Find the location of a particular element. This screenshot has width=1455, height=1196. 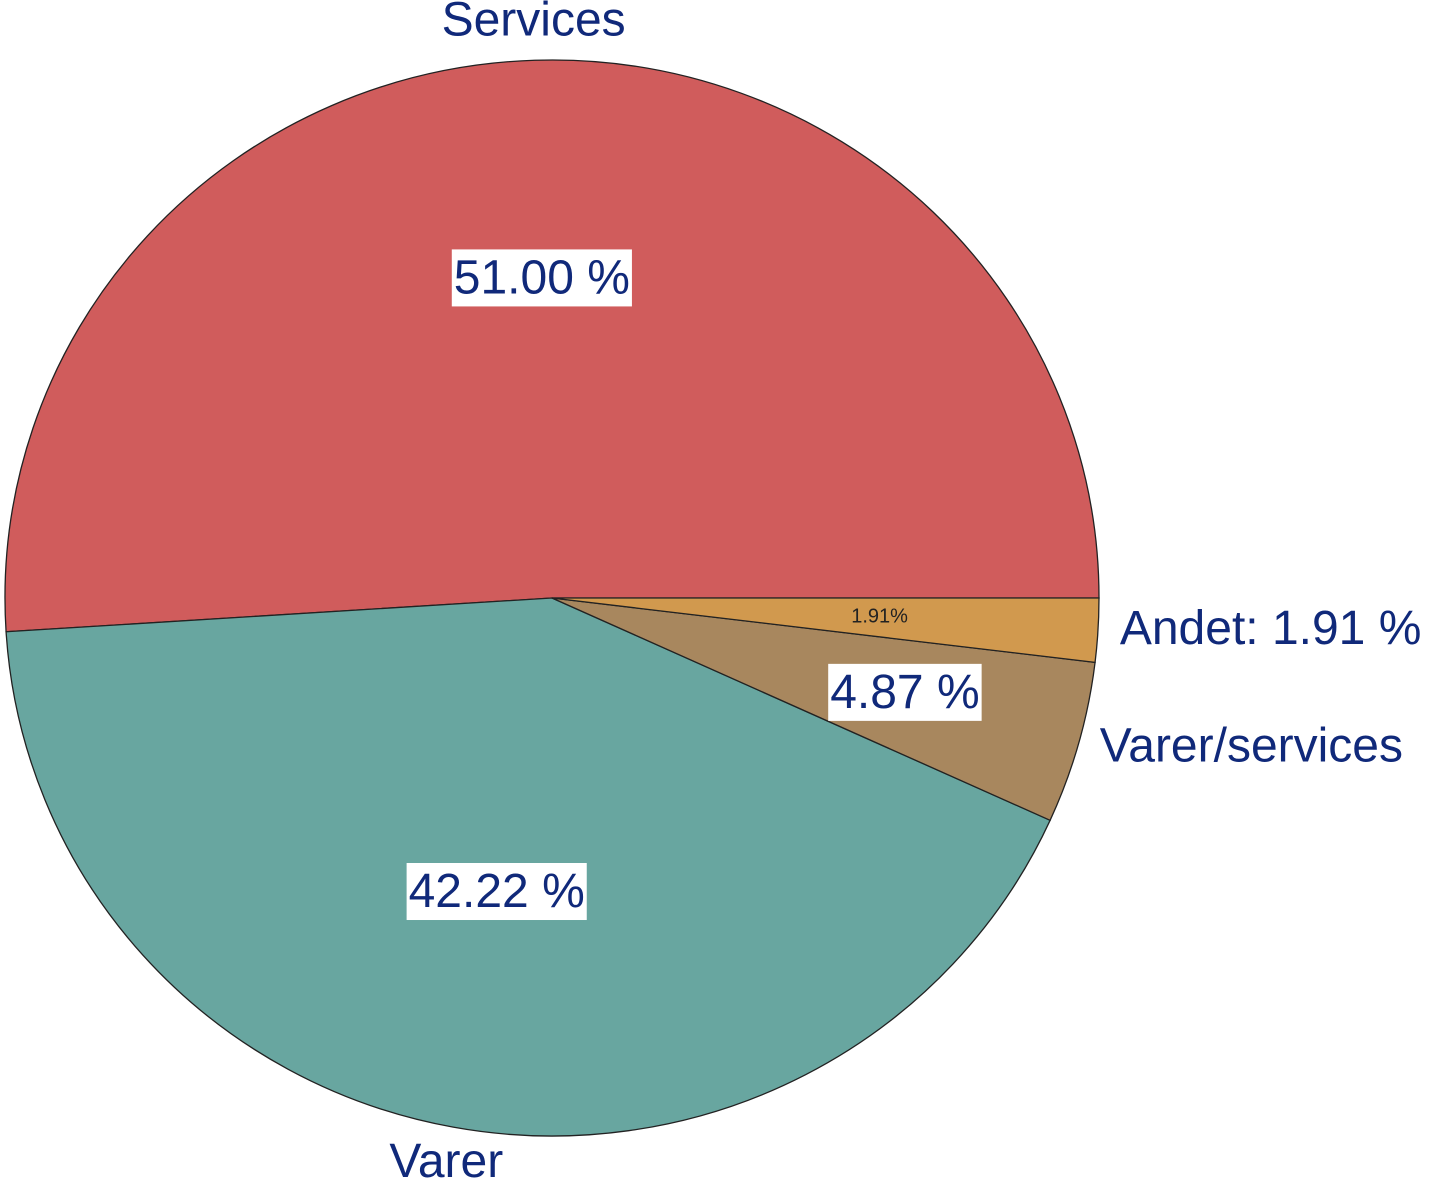

value-label-group: 51.00 % is located at coordinates (541, 278).